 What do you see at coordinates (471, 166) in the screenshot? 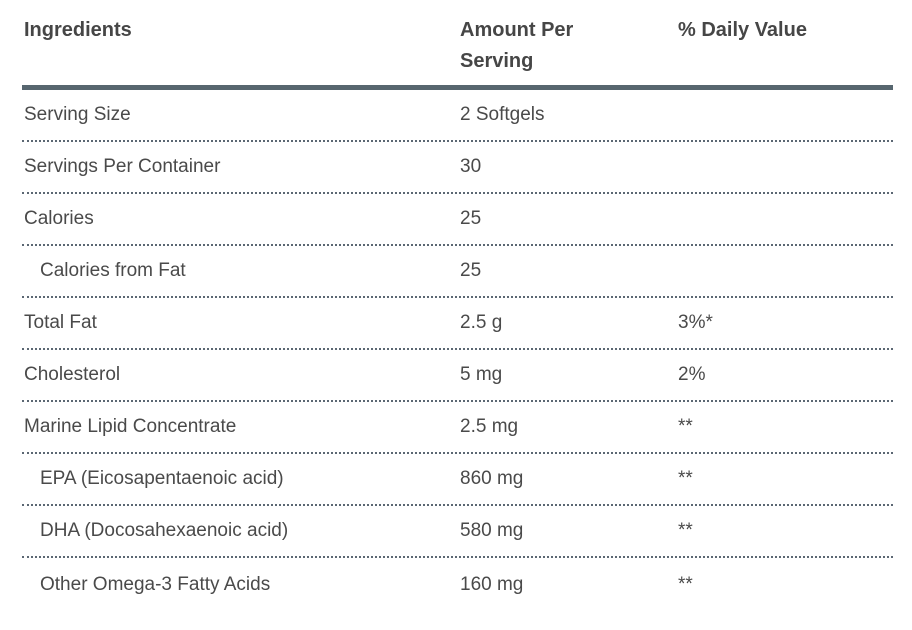
I see `amount-value: 30` at bounding box center [471, 166].